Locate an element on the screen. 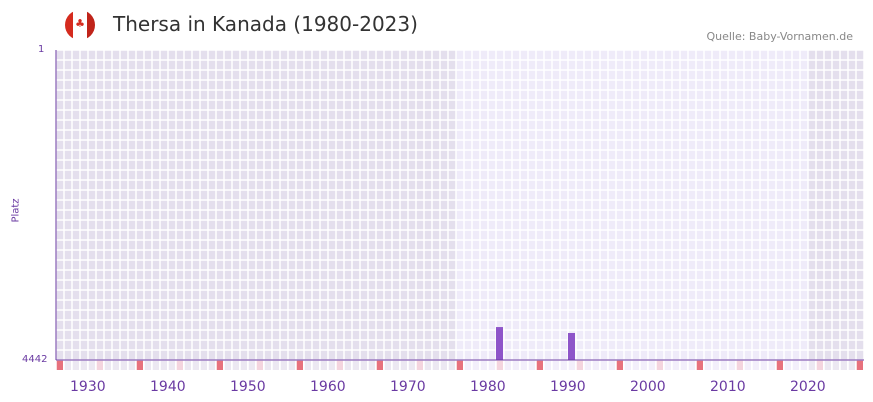  chart-title: Thersa in Kanada (1980-2023) is located at coordinates (265, 24).